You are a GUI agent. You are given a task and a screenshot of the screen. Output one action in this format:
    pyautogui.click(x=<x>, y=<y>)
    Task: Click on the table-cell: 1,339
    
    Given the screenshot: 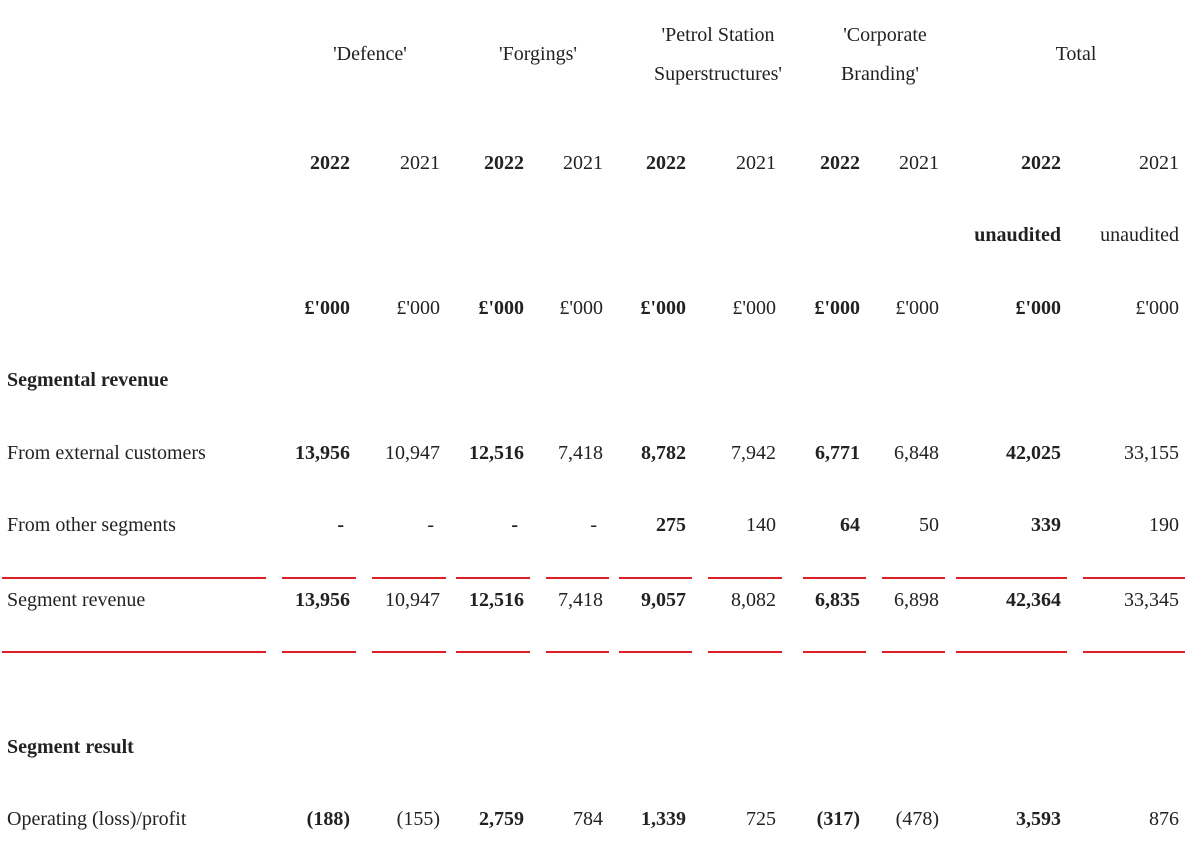 What is the action you would take?
    pyautogui.click(x=663, y=819)
    